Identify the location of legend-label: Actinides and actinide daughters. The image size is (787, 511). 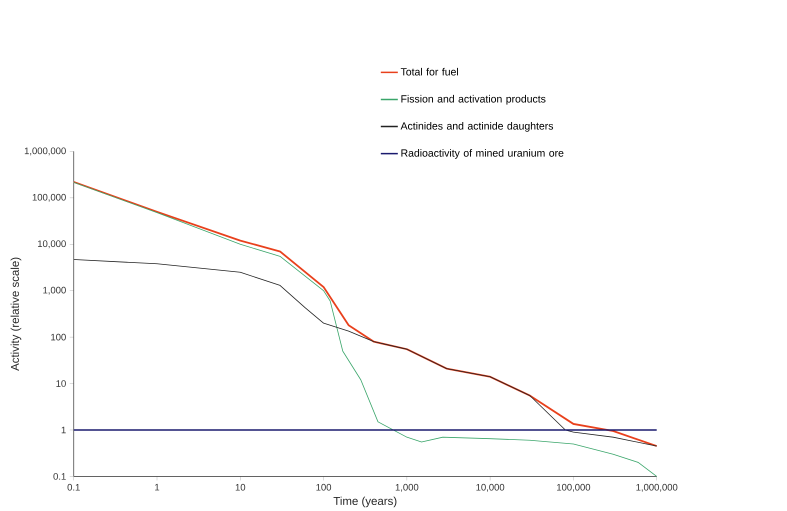
(477, 127).